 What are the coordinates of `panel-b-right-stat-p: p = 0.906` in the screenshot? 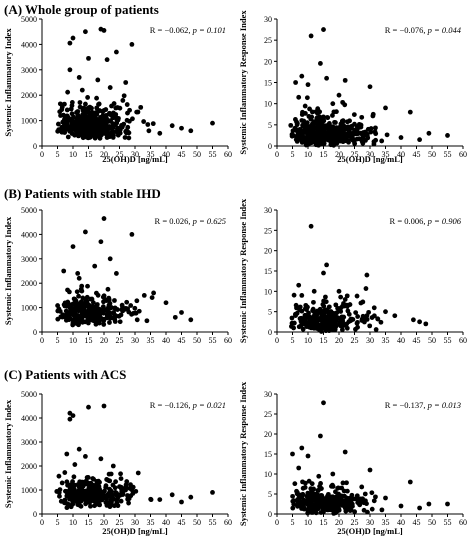 It's located at (444, 221).